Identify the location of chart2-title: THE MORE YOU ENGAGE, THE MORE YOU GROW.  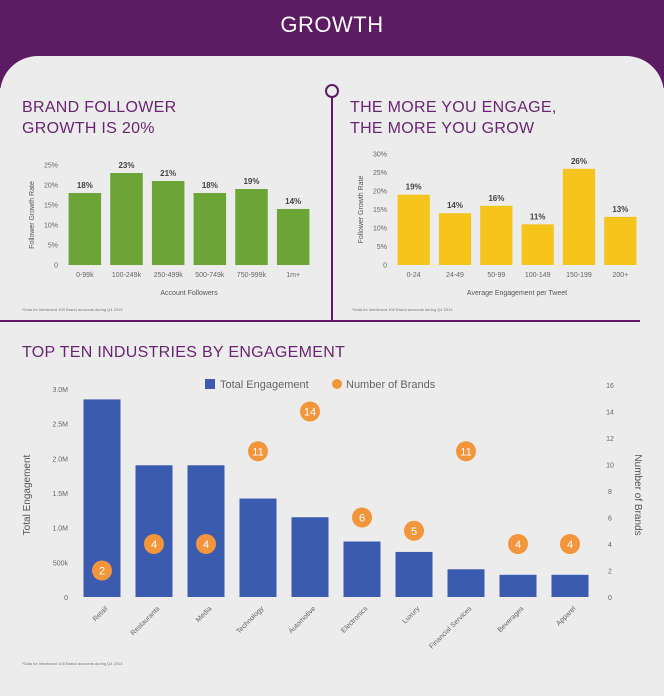
(453, 118).